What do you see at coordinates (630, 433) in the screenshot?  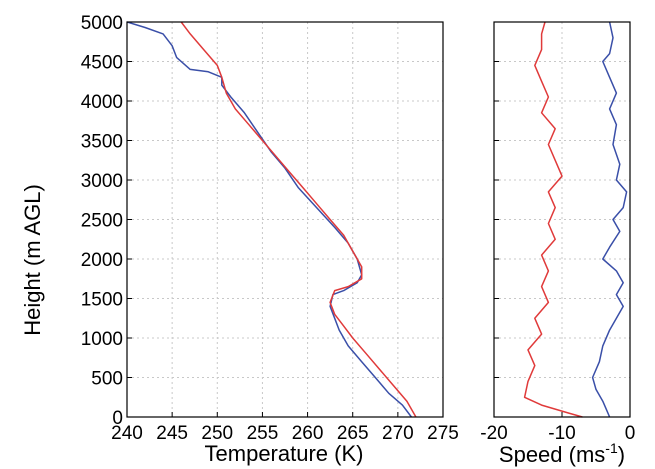 I see `x-tick-label: 0` at bounding box center [630, 433].